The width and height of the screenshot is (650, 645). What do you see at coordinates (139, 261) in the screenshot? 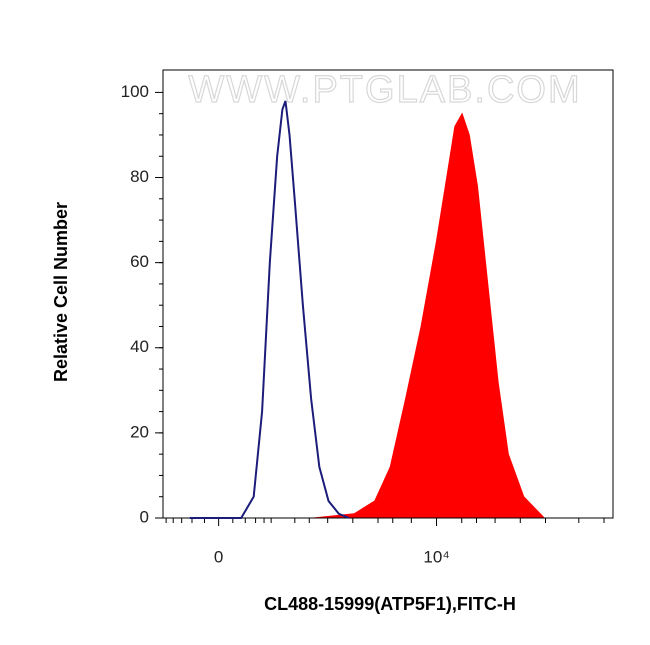
I see `y-tick-label: 60` at bounding box center [139, 261].